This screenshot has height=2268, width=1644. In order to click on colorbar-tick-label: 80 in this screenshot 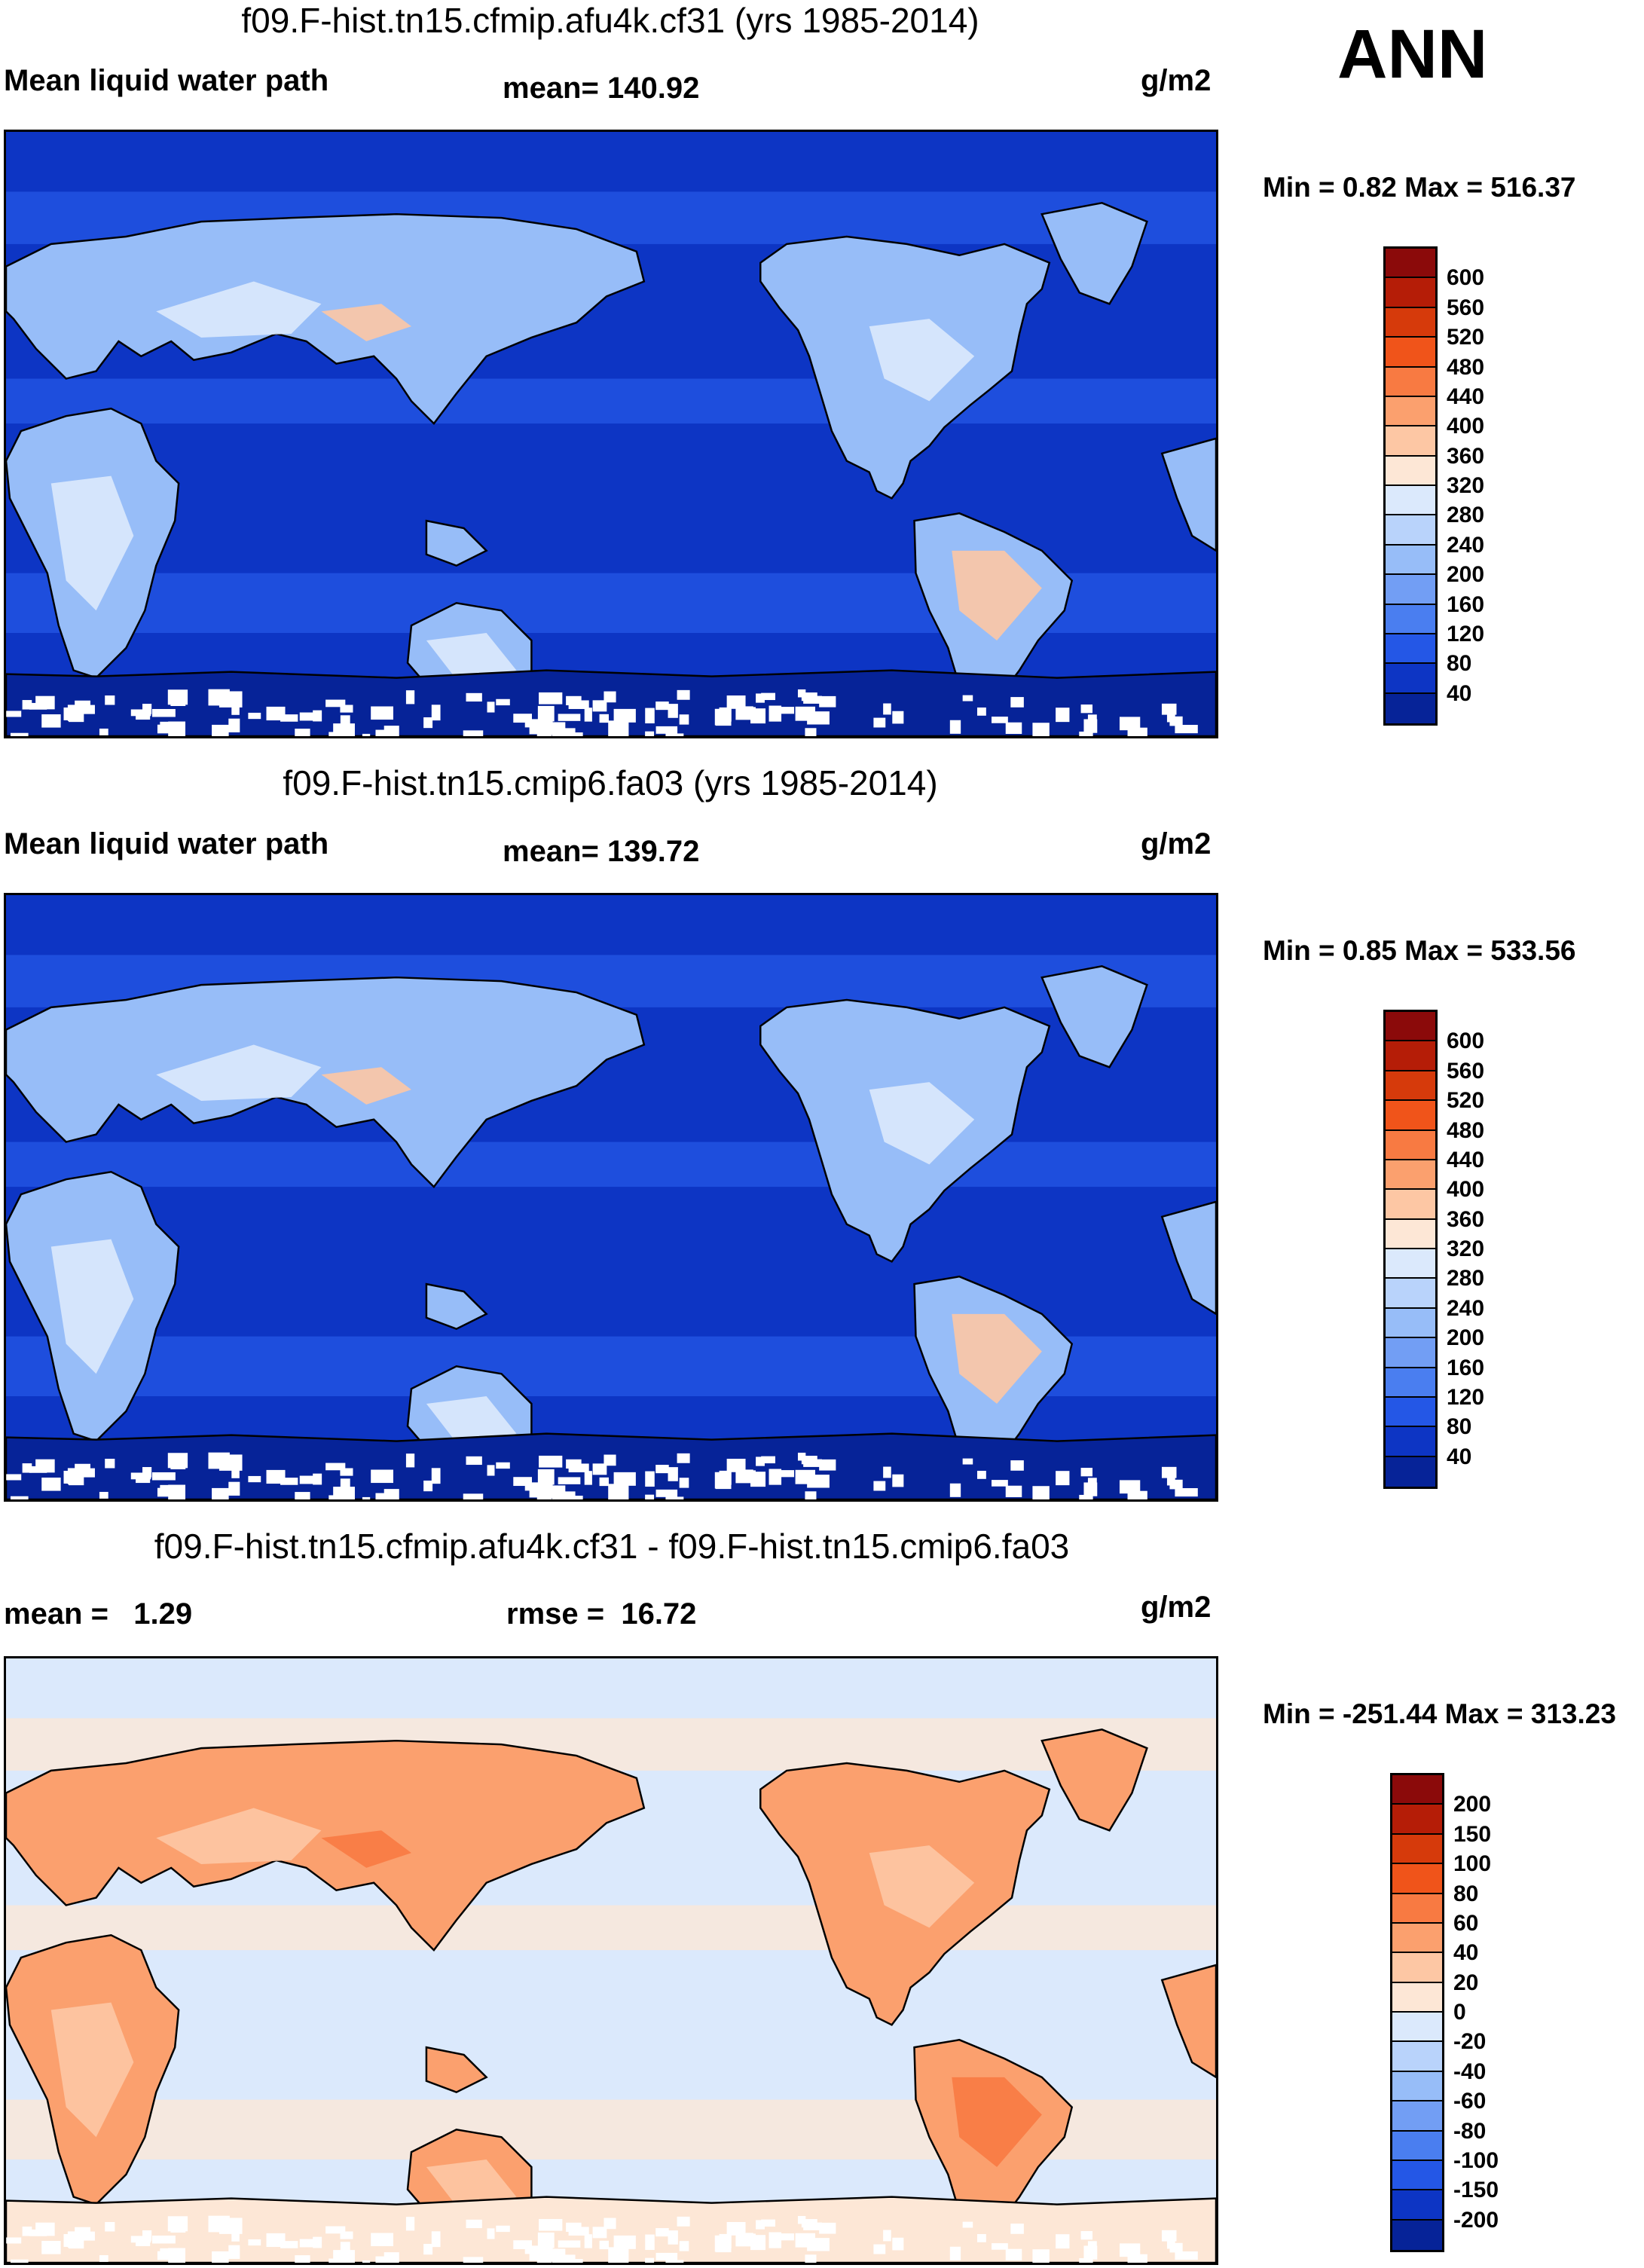, I will do `click(1459, 664)`.